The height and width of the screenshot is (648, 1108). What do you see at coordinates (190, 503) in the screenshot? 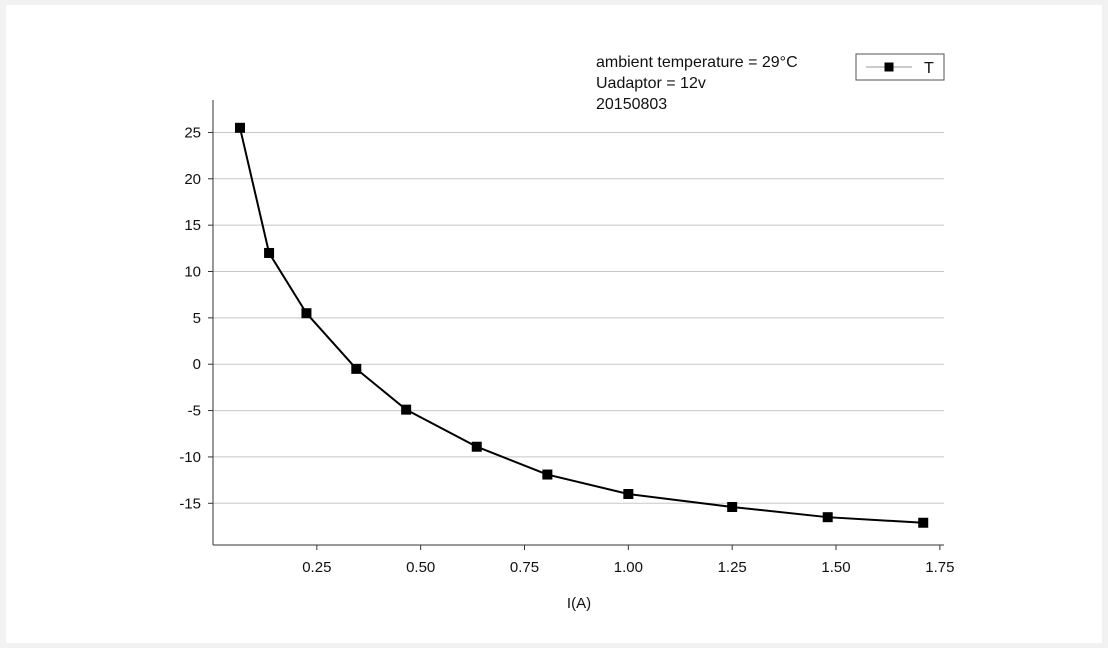
I see `y-tick-label-8: -15` at bounding box center [190, 503].